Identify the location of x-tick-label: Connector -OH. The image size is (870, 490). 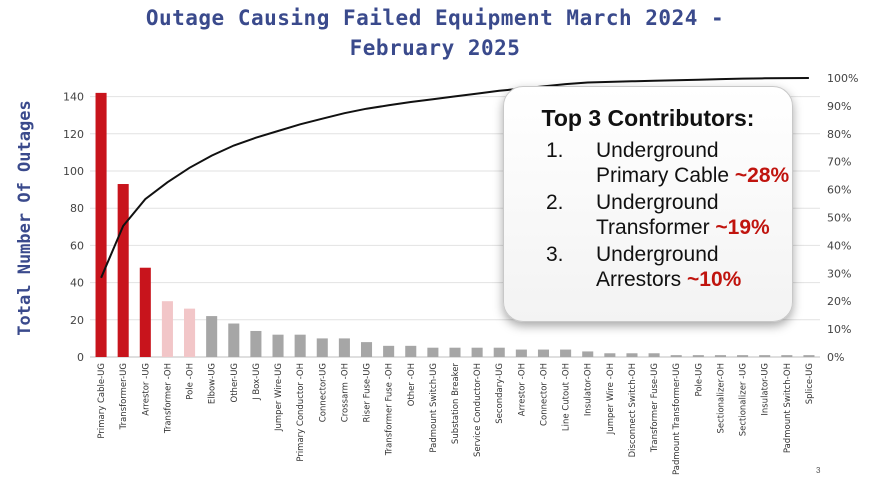
(545, 394).